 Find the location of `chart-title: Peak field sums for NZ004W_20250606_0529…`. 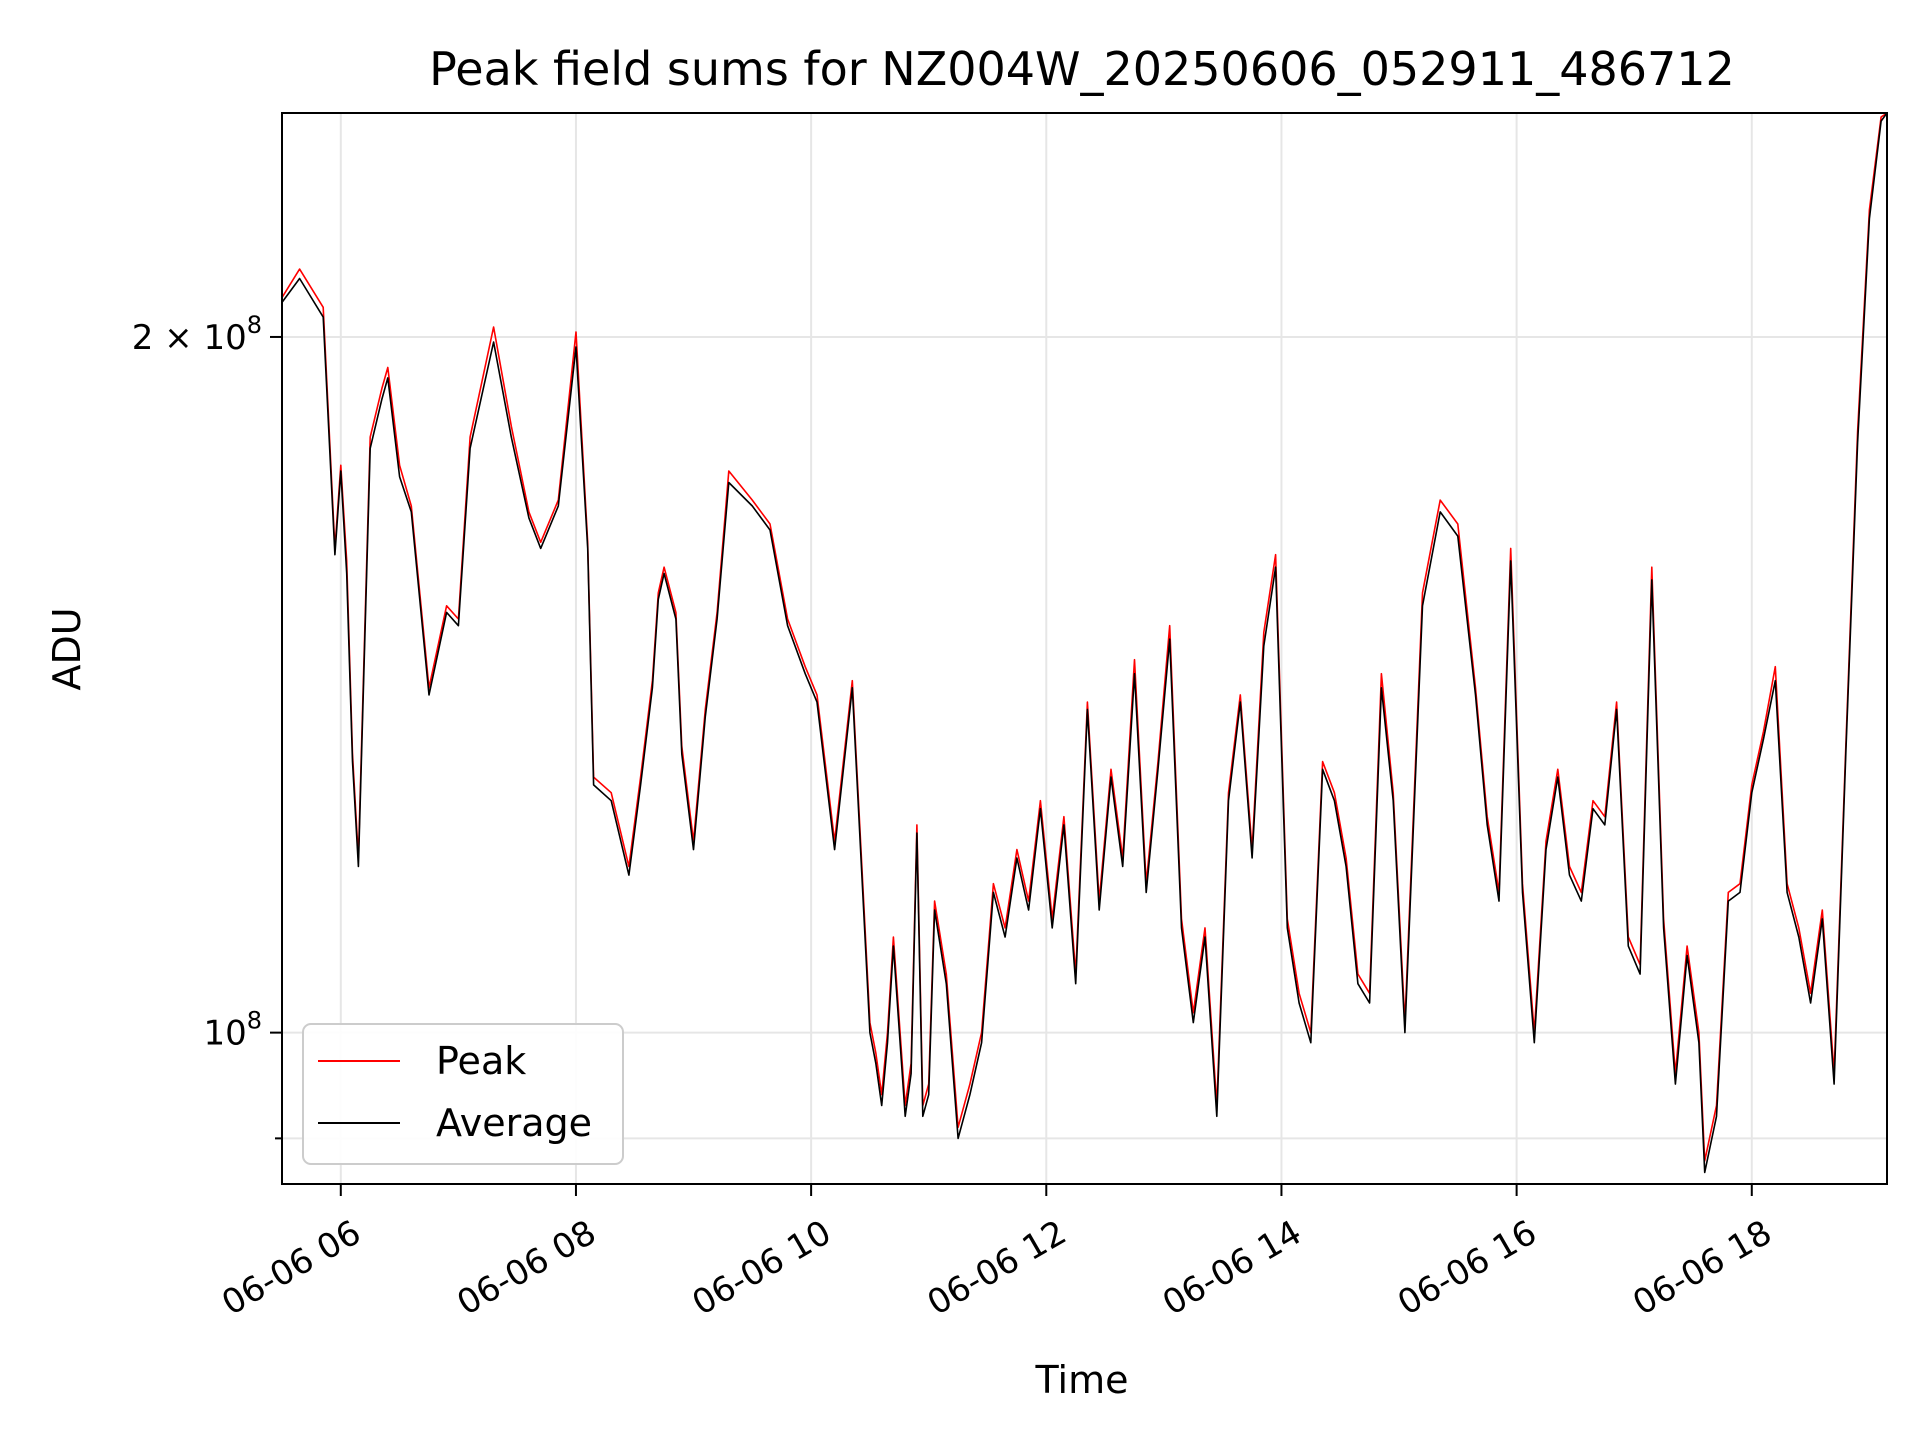

chart-title: Peak field sums for NZ004W_20250606_0529… is located at coordinates (1082, 69).